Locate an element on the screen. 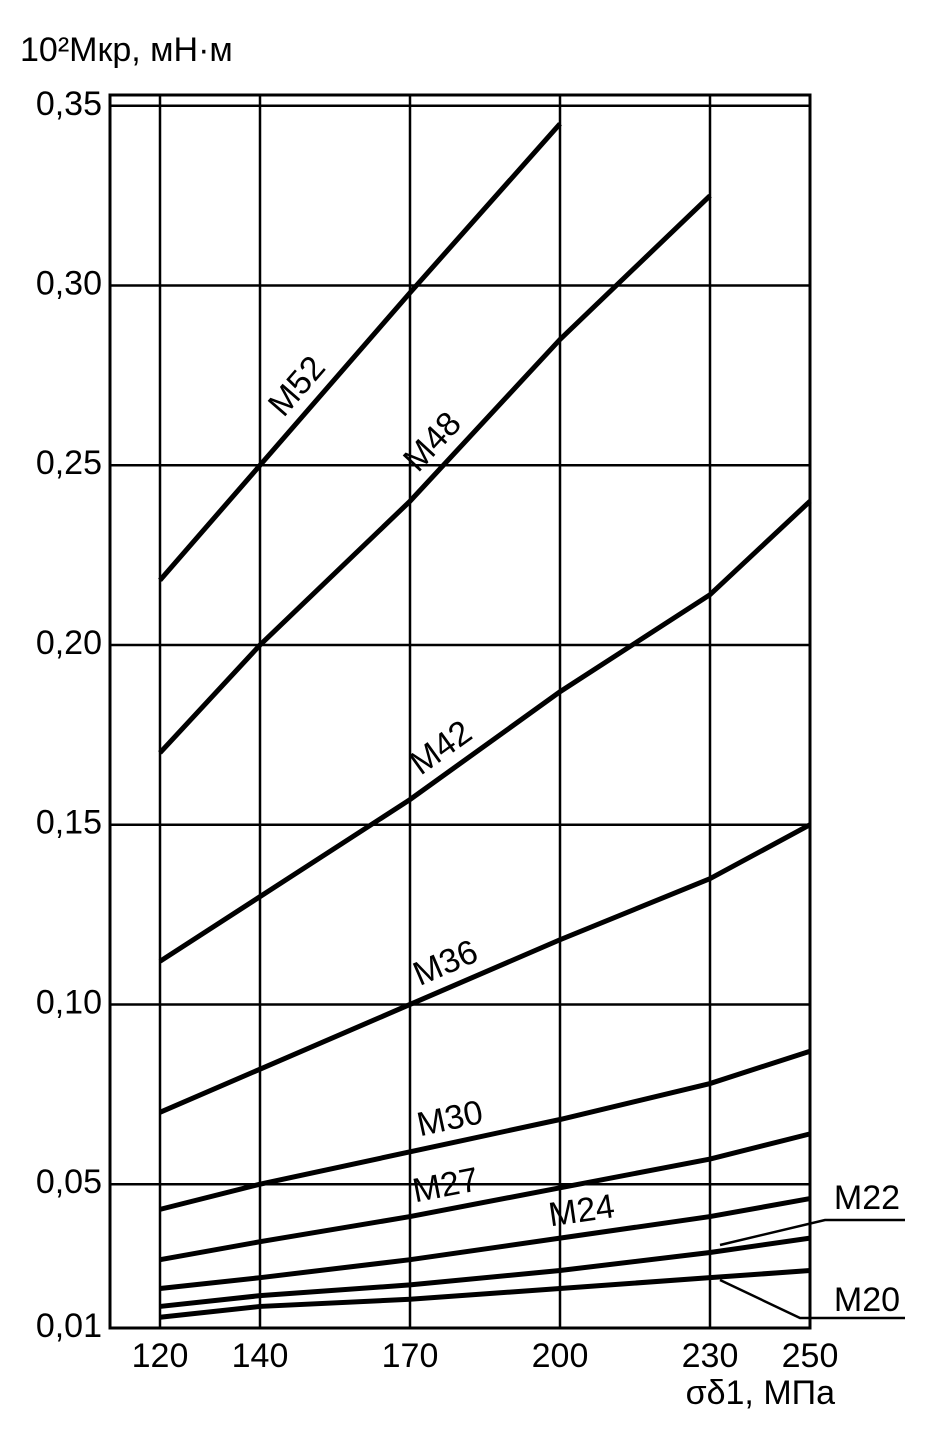  y-tick-label: 0,30 is located at coordinates (69, 284).